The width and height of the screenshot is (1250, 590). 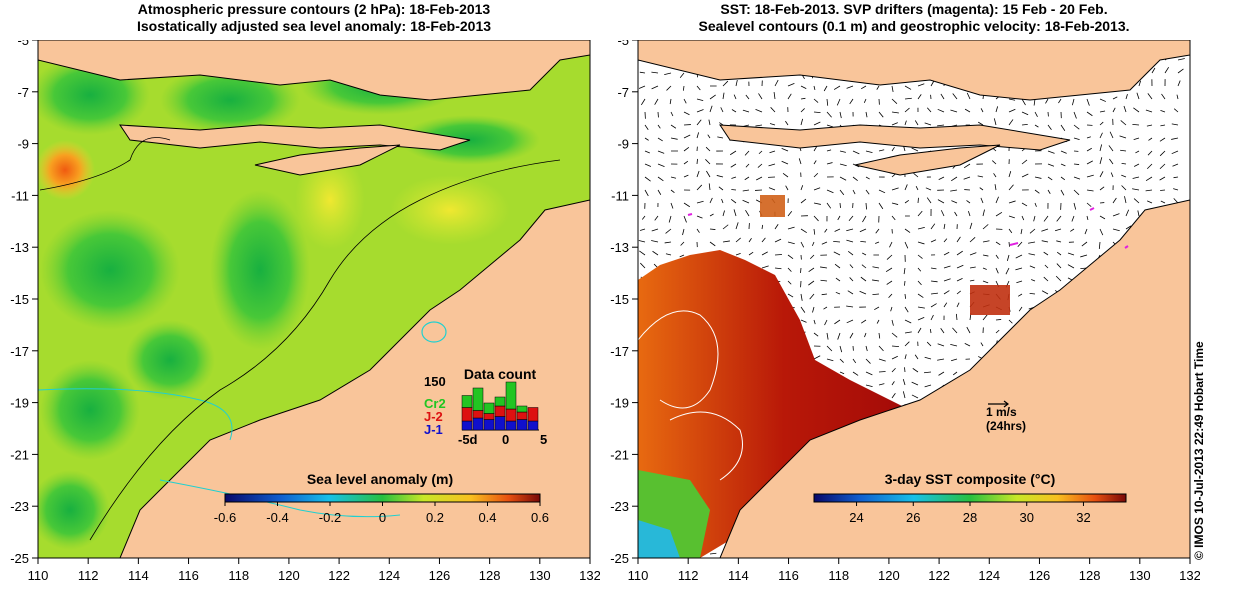 I want to click on sst-colorbar-tick: 30, so click(x=1026, y=517).